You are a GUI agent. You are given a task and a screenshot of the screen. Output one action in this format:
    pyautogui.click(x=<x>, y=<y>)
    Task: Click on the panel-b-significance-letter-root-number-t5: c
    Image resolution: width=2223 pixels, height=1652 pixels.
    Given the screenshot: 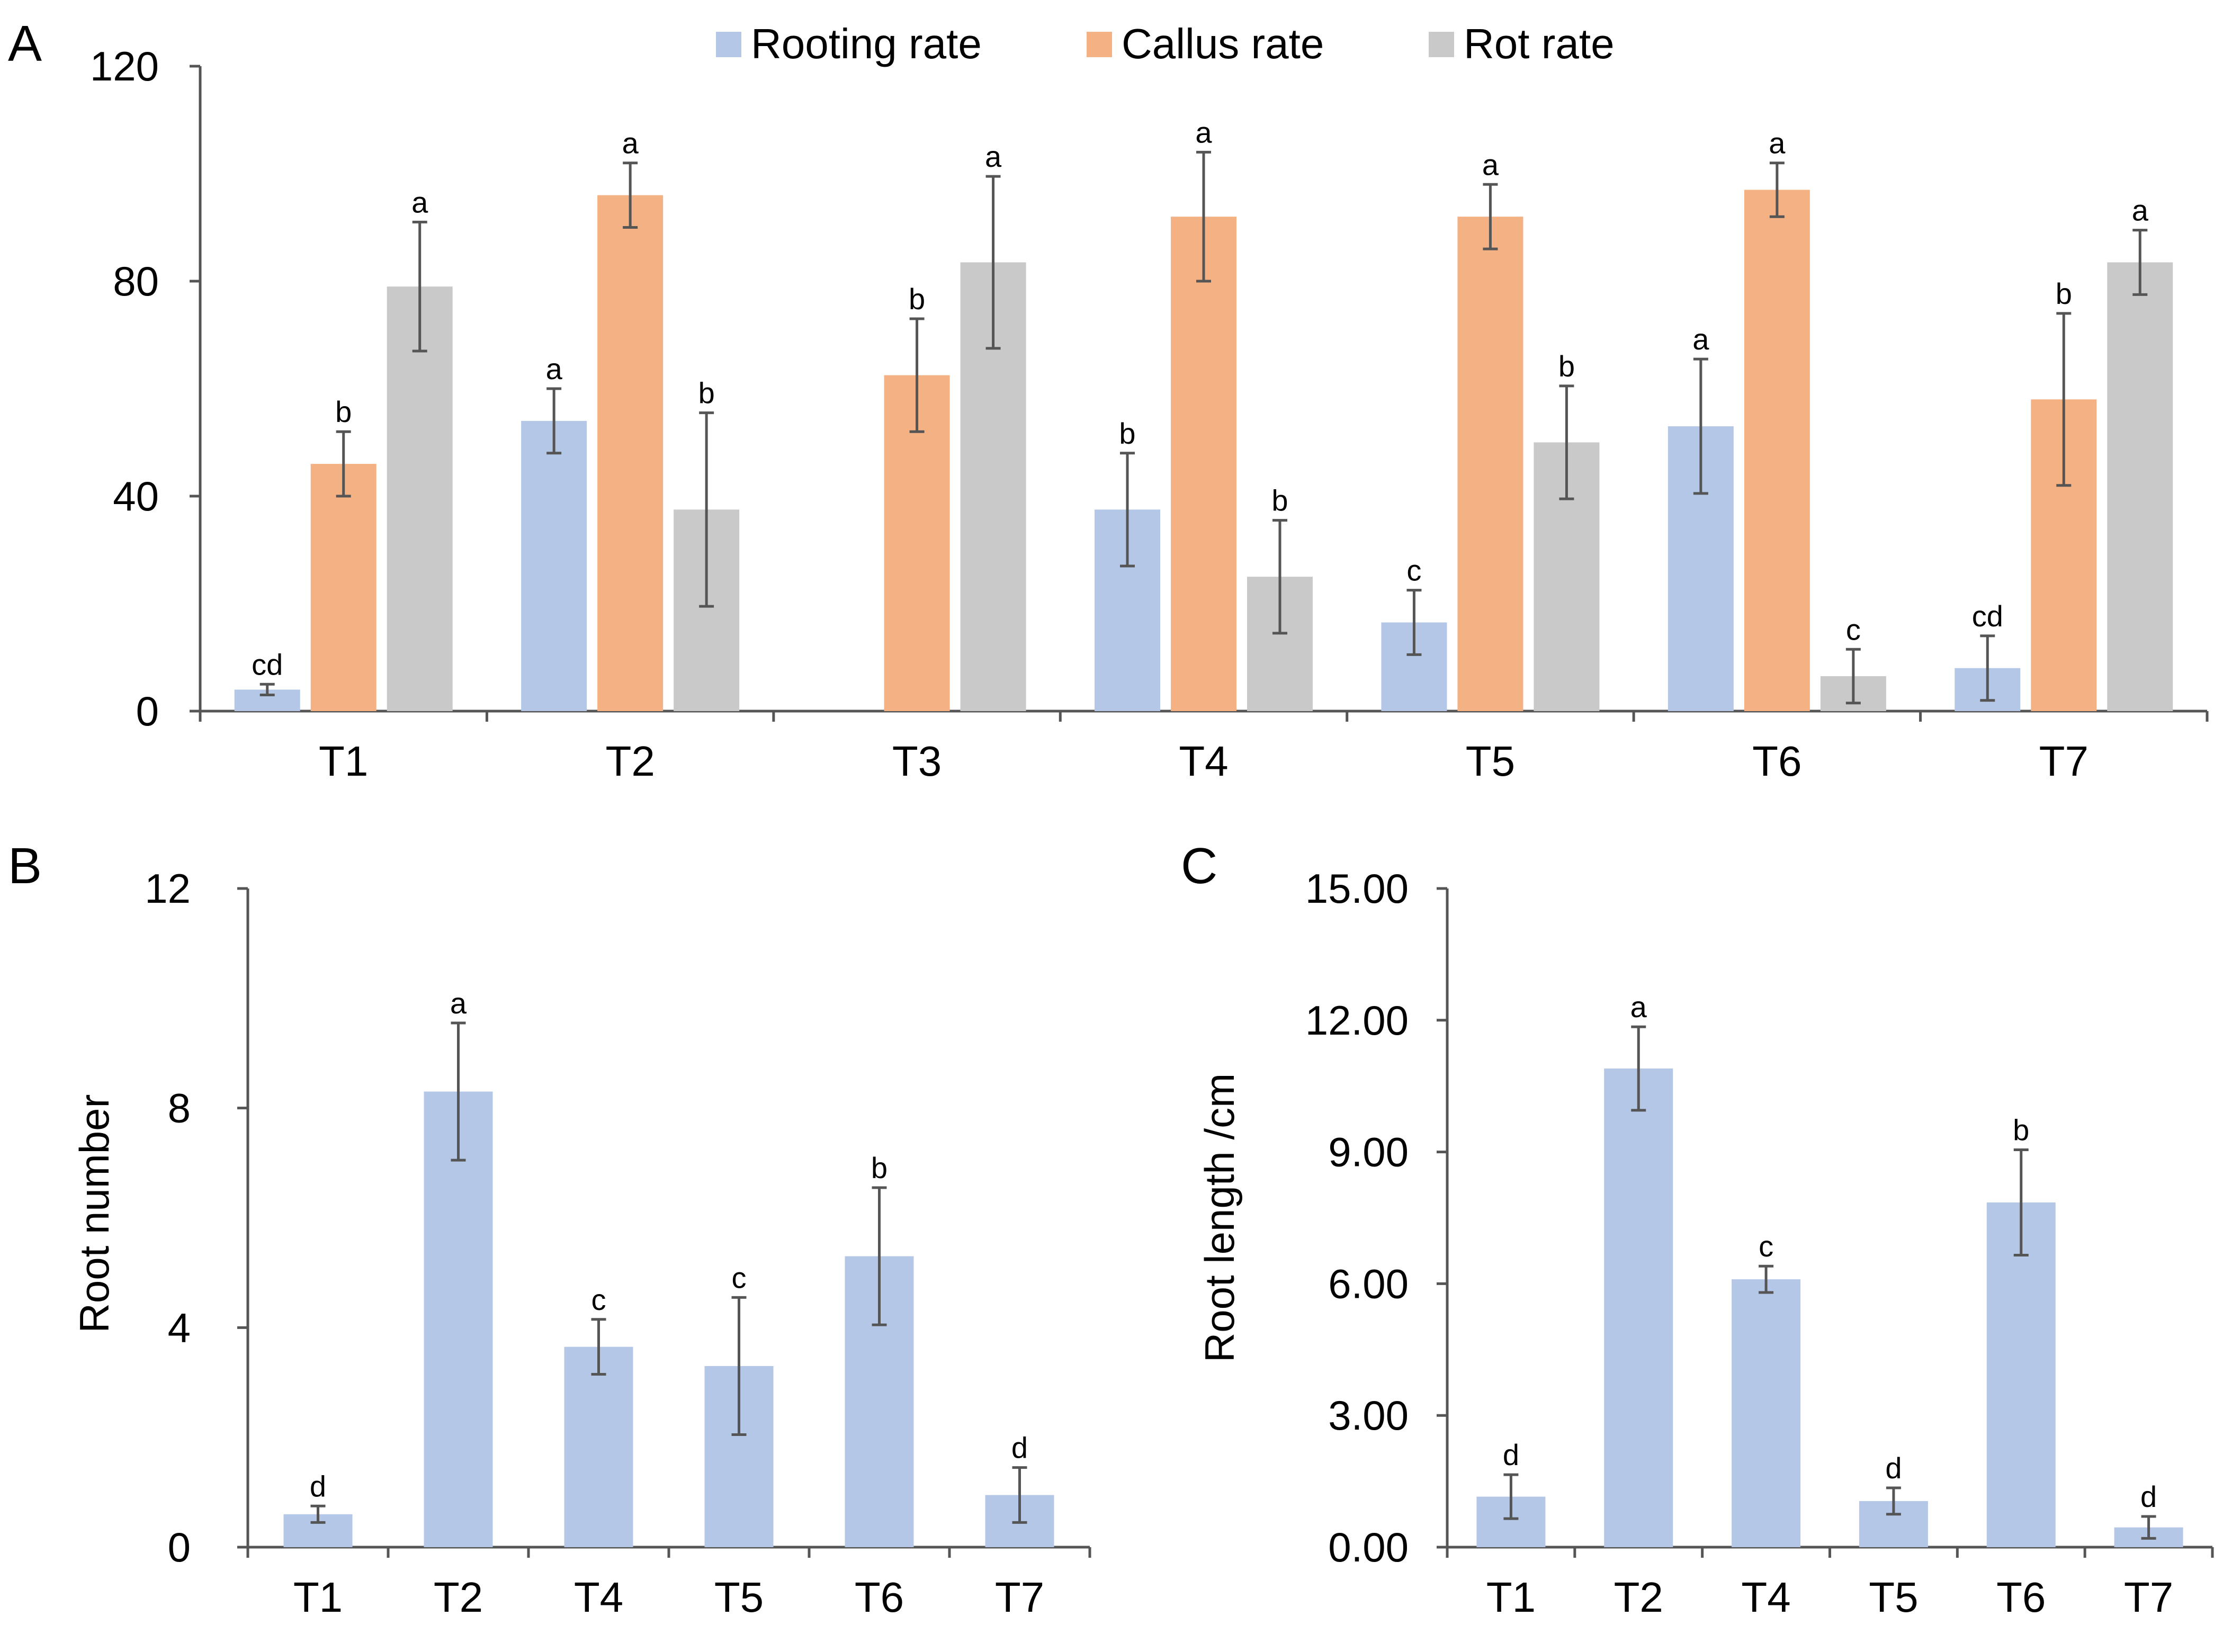 What is the action you would take?
    pyautogui.click(x=739, y=1277)
    